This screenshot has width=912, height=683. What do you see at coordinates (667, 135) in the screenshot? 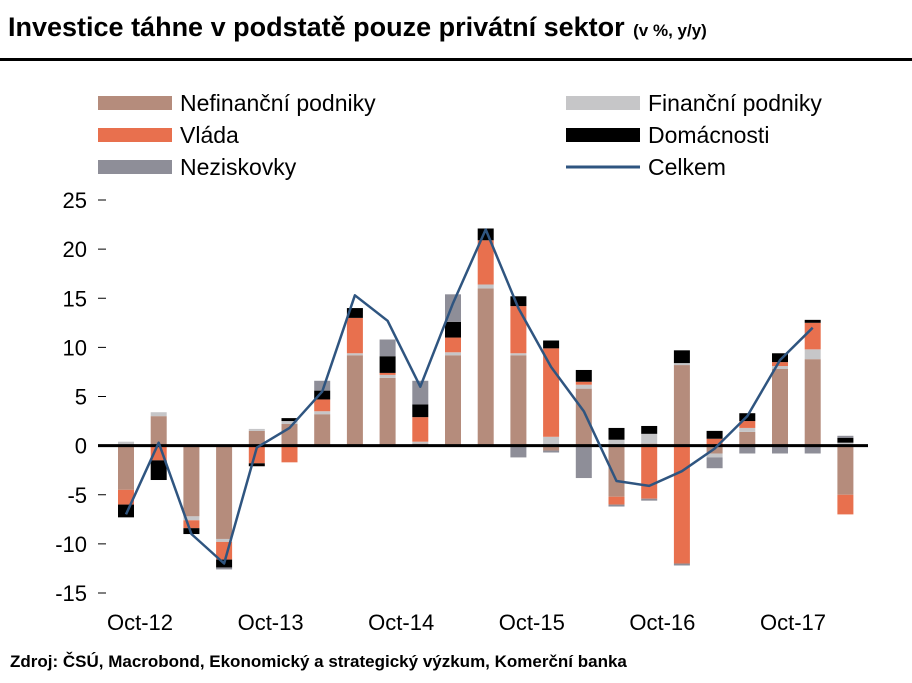
I see `legend-item-domacnosti: Domácnosti` at bounding box center [667, 135].